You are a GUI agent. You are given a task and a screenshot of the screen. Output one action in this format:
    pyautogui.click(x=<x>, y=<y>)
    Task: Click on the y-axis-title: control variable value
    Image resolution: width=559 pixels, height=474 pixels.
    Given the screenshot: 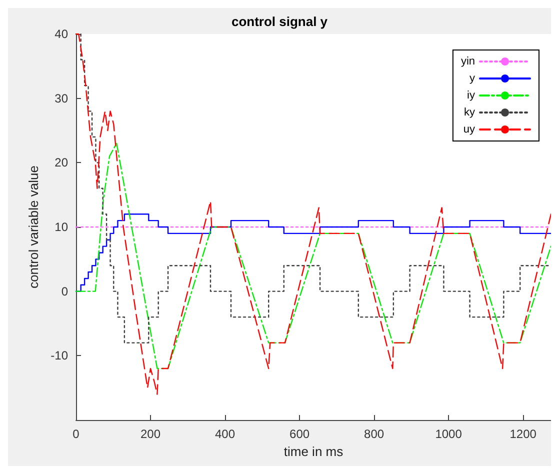 What is the action you would take?
    pyautogui.click(x=33, y=227)
    